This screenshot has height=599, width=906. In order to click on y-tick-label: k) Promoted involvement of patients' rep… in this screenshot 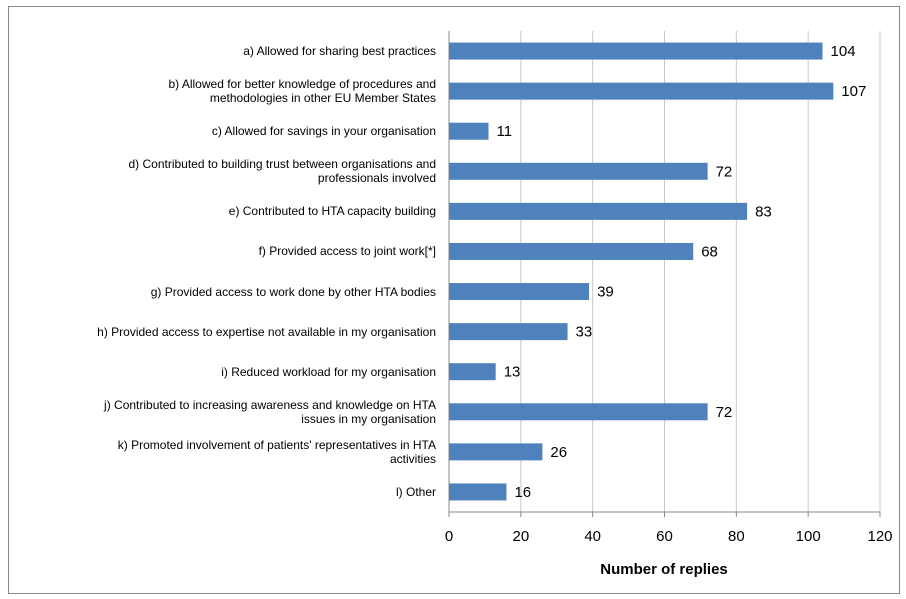, I will do `click(276, 451)`.